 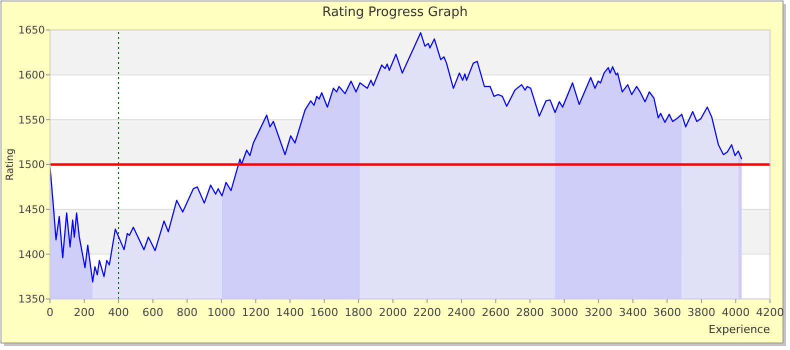 I want to click on x-tick-label: 1000, so click(x=221, y=312).